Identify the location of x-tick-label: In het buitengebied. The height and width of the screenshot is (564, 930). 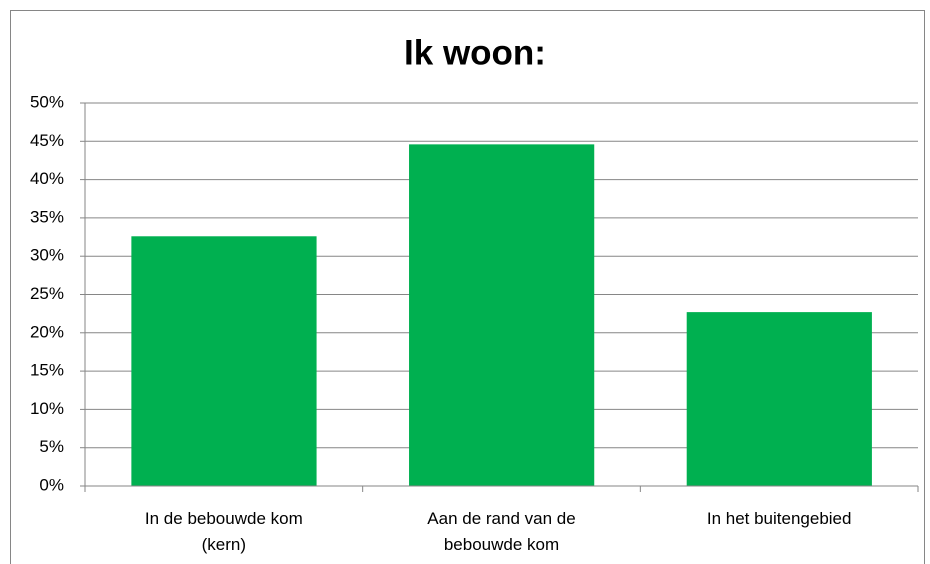
(779, 518).